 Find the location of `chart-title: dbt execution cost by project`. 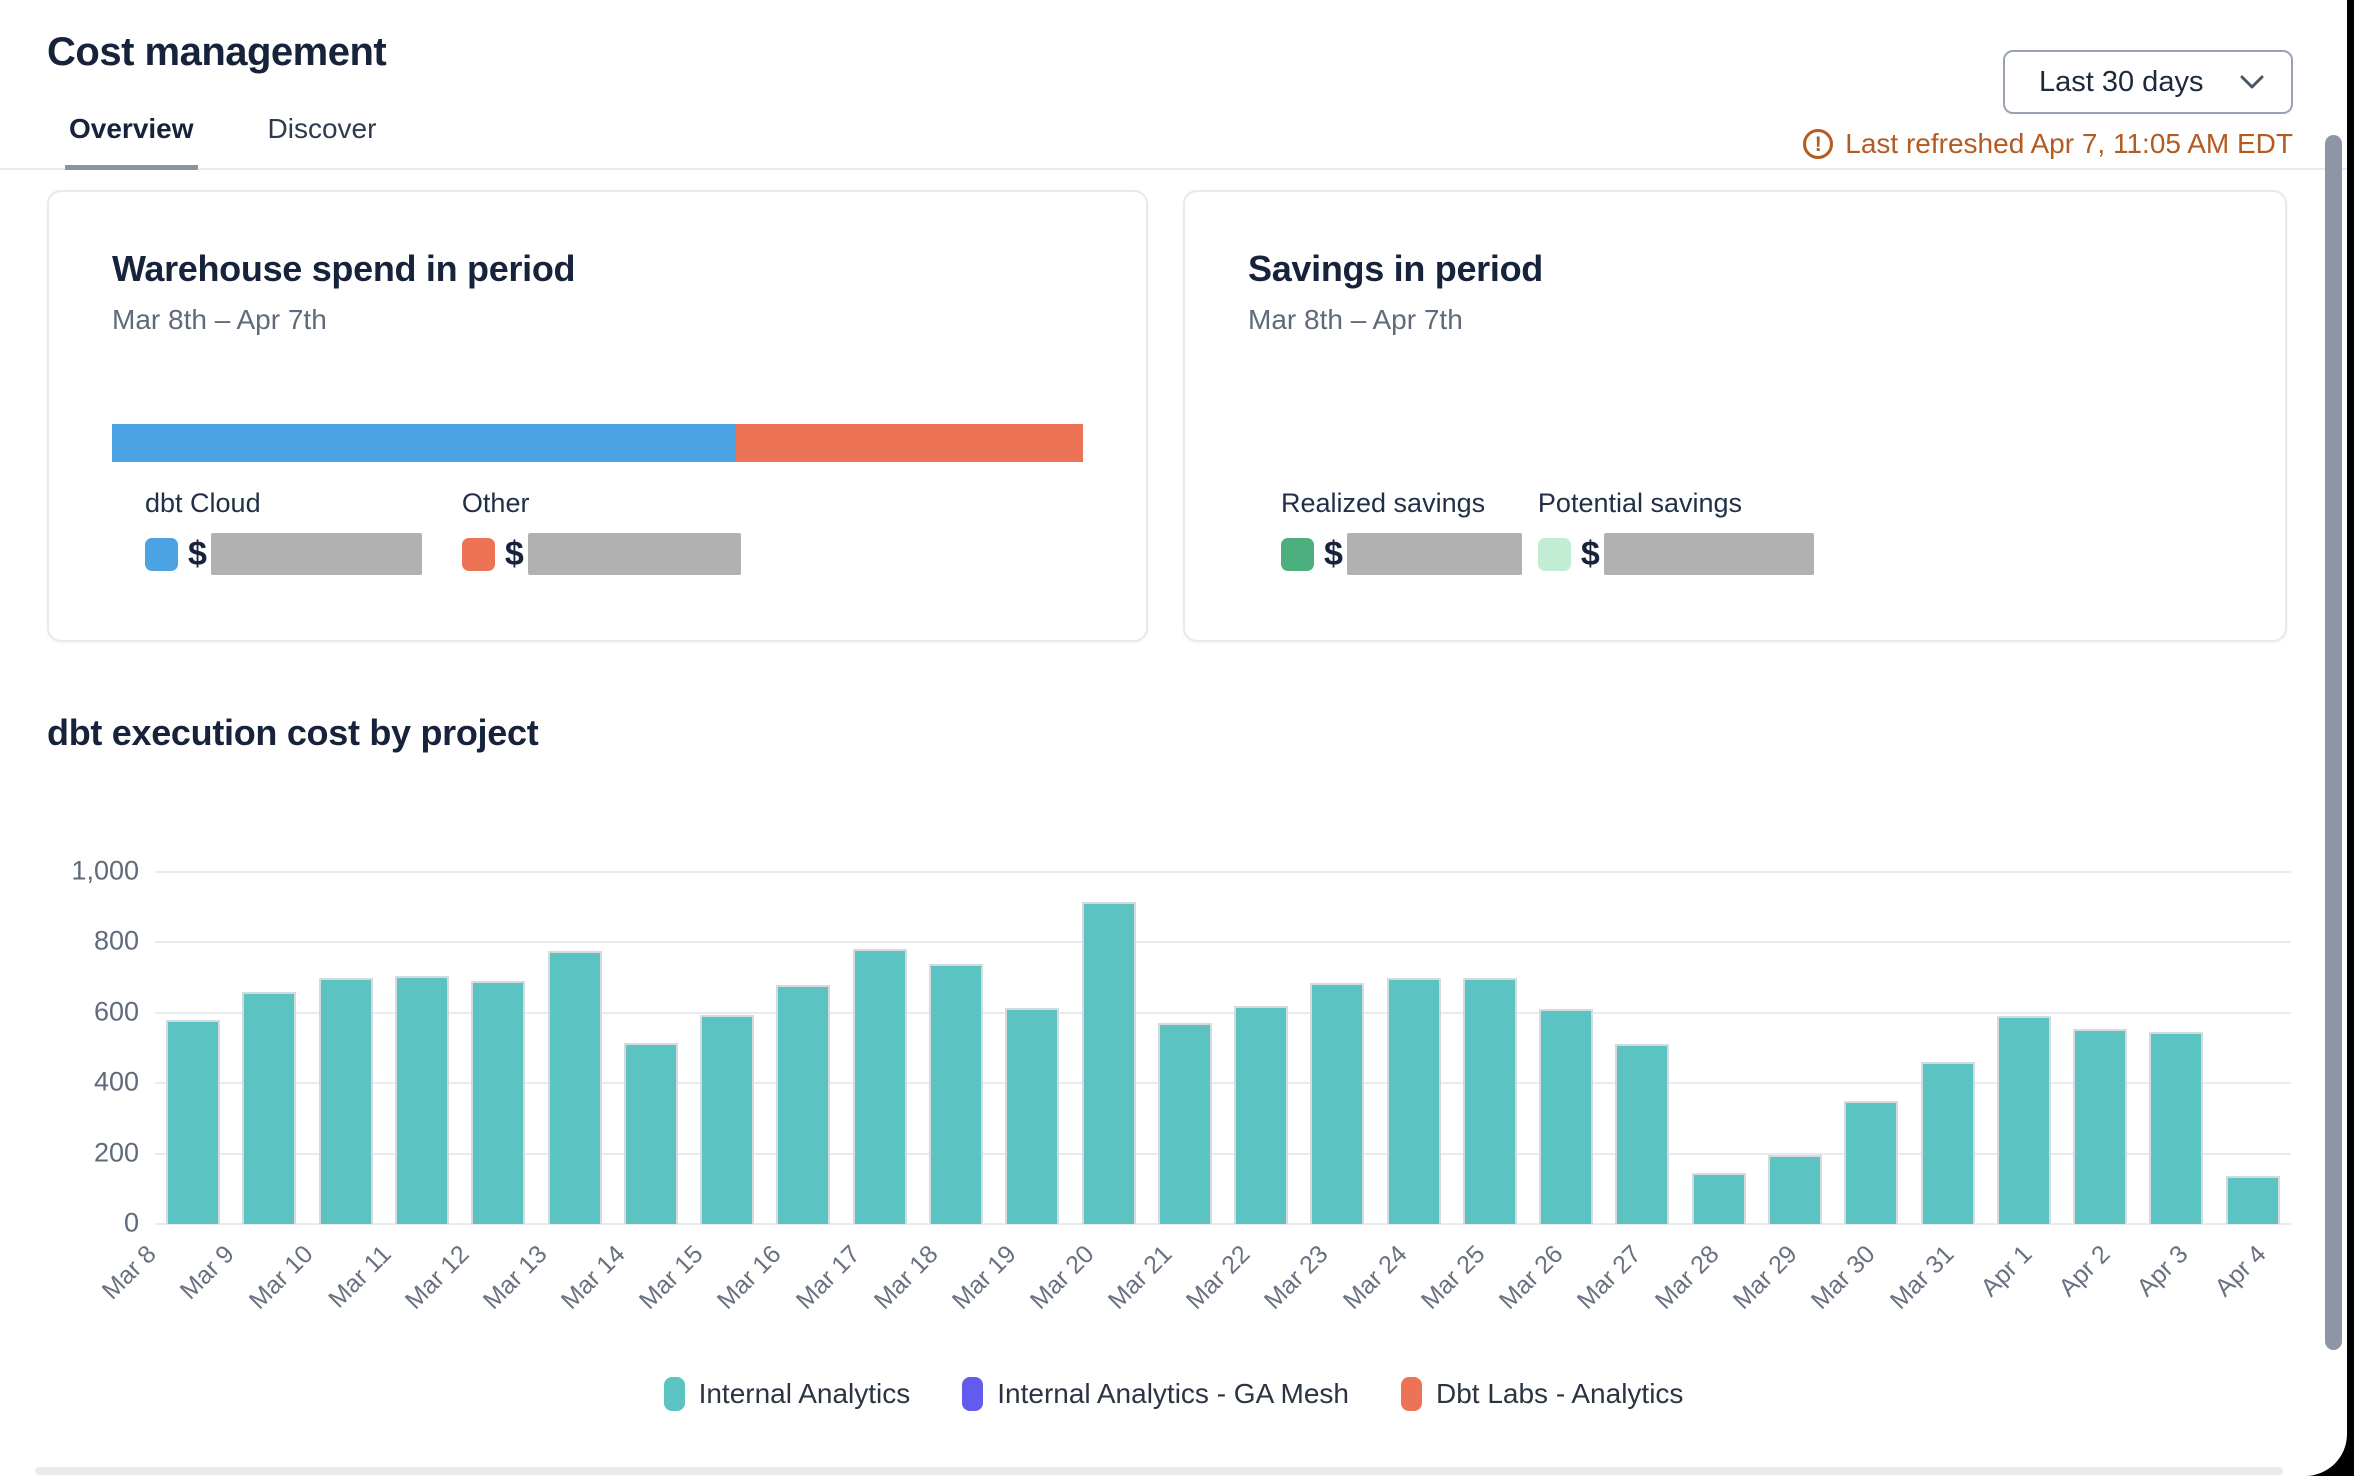

chart-title: dbt execution cost by project is located at coordinates (293, 732).